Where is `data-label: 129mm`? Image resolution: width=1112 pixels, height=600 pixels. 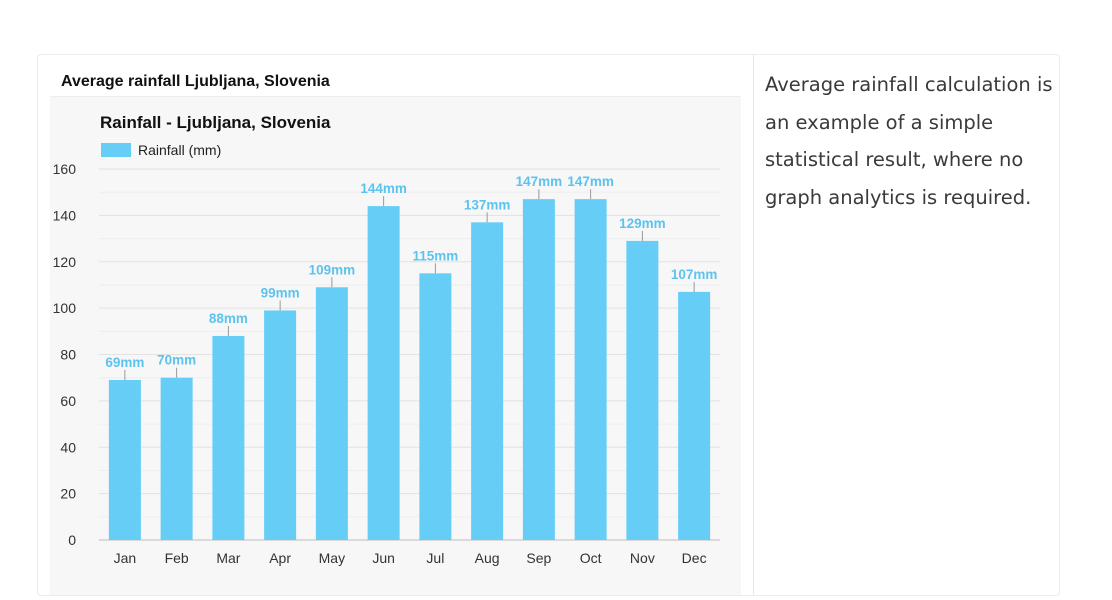
data-label: 129mm is located at coordinates (642, 223).